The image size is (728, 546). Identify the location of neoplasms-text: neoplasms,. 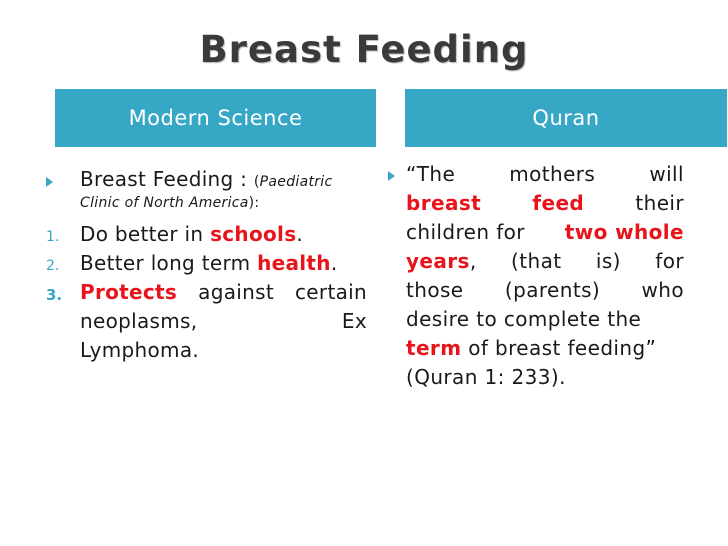
(139, 321).